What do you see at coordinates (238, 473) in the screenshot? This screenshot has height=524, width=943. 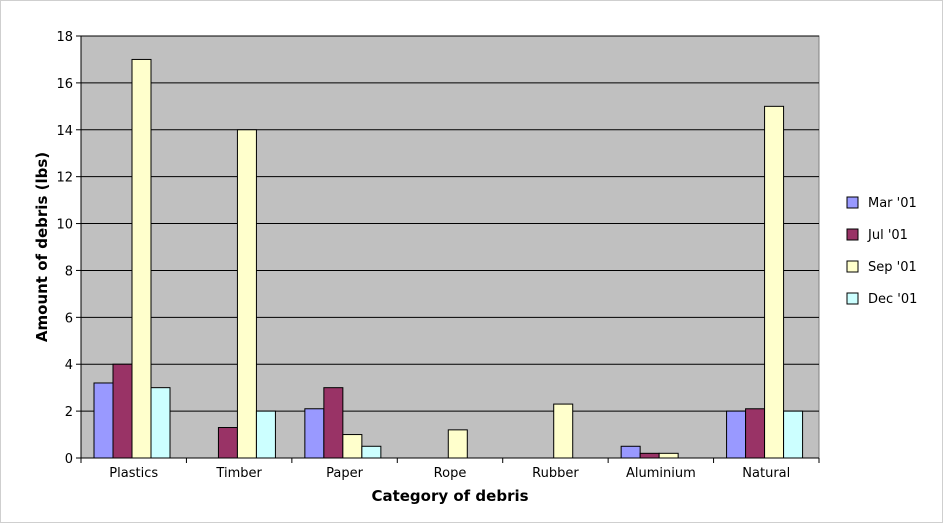 I see `x-tick-label: Timber` at bounding box center [238, 473].